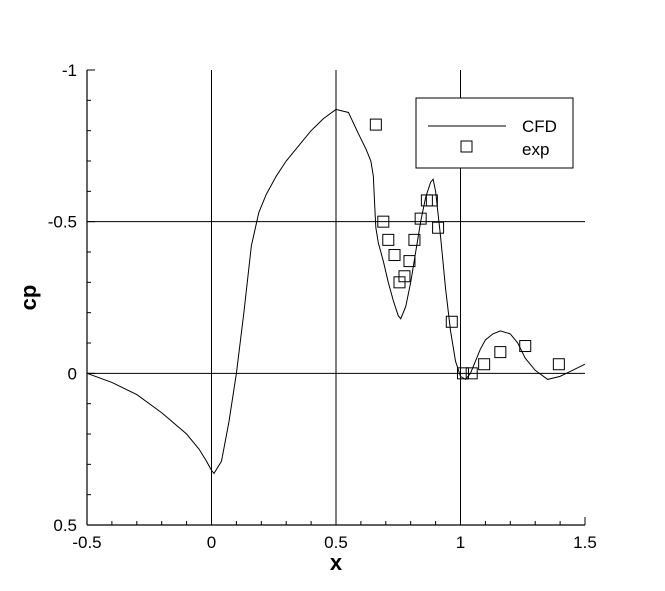 The image size is (665, 591). I want to click on x-axis-title: x, so click(336, 562).